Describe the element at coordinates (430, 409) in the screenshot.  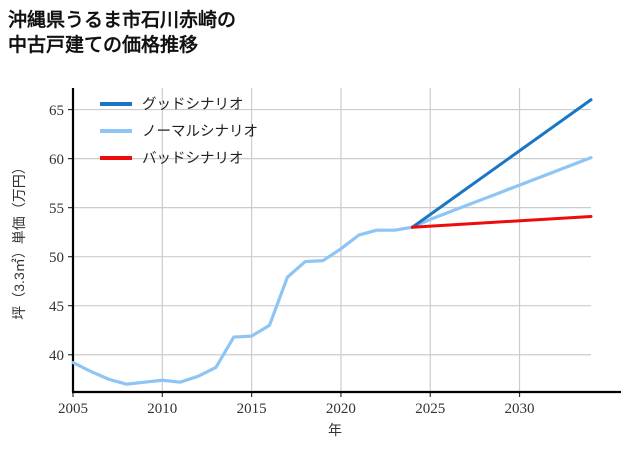
I see `x-tick-label: 2025` at that location.